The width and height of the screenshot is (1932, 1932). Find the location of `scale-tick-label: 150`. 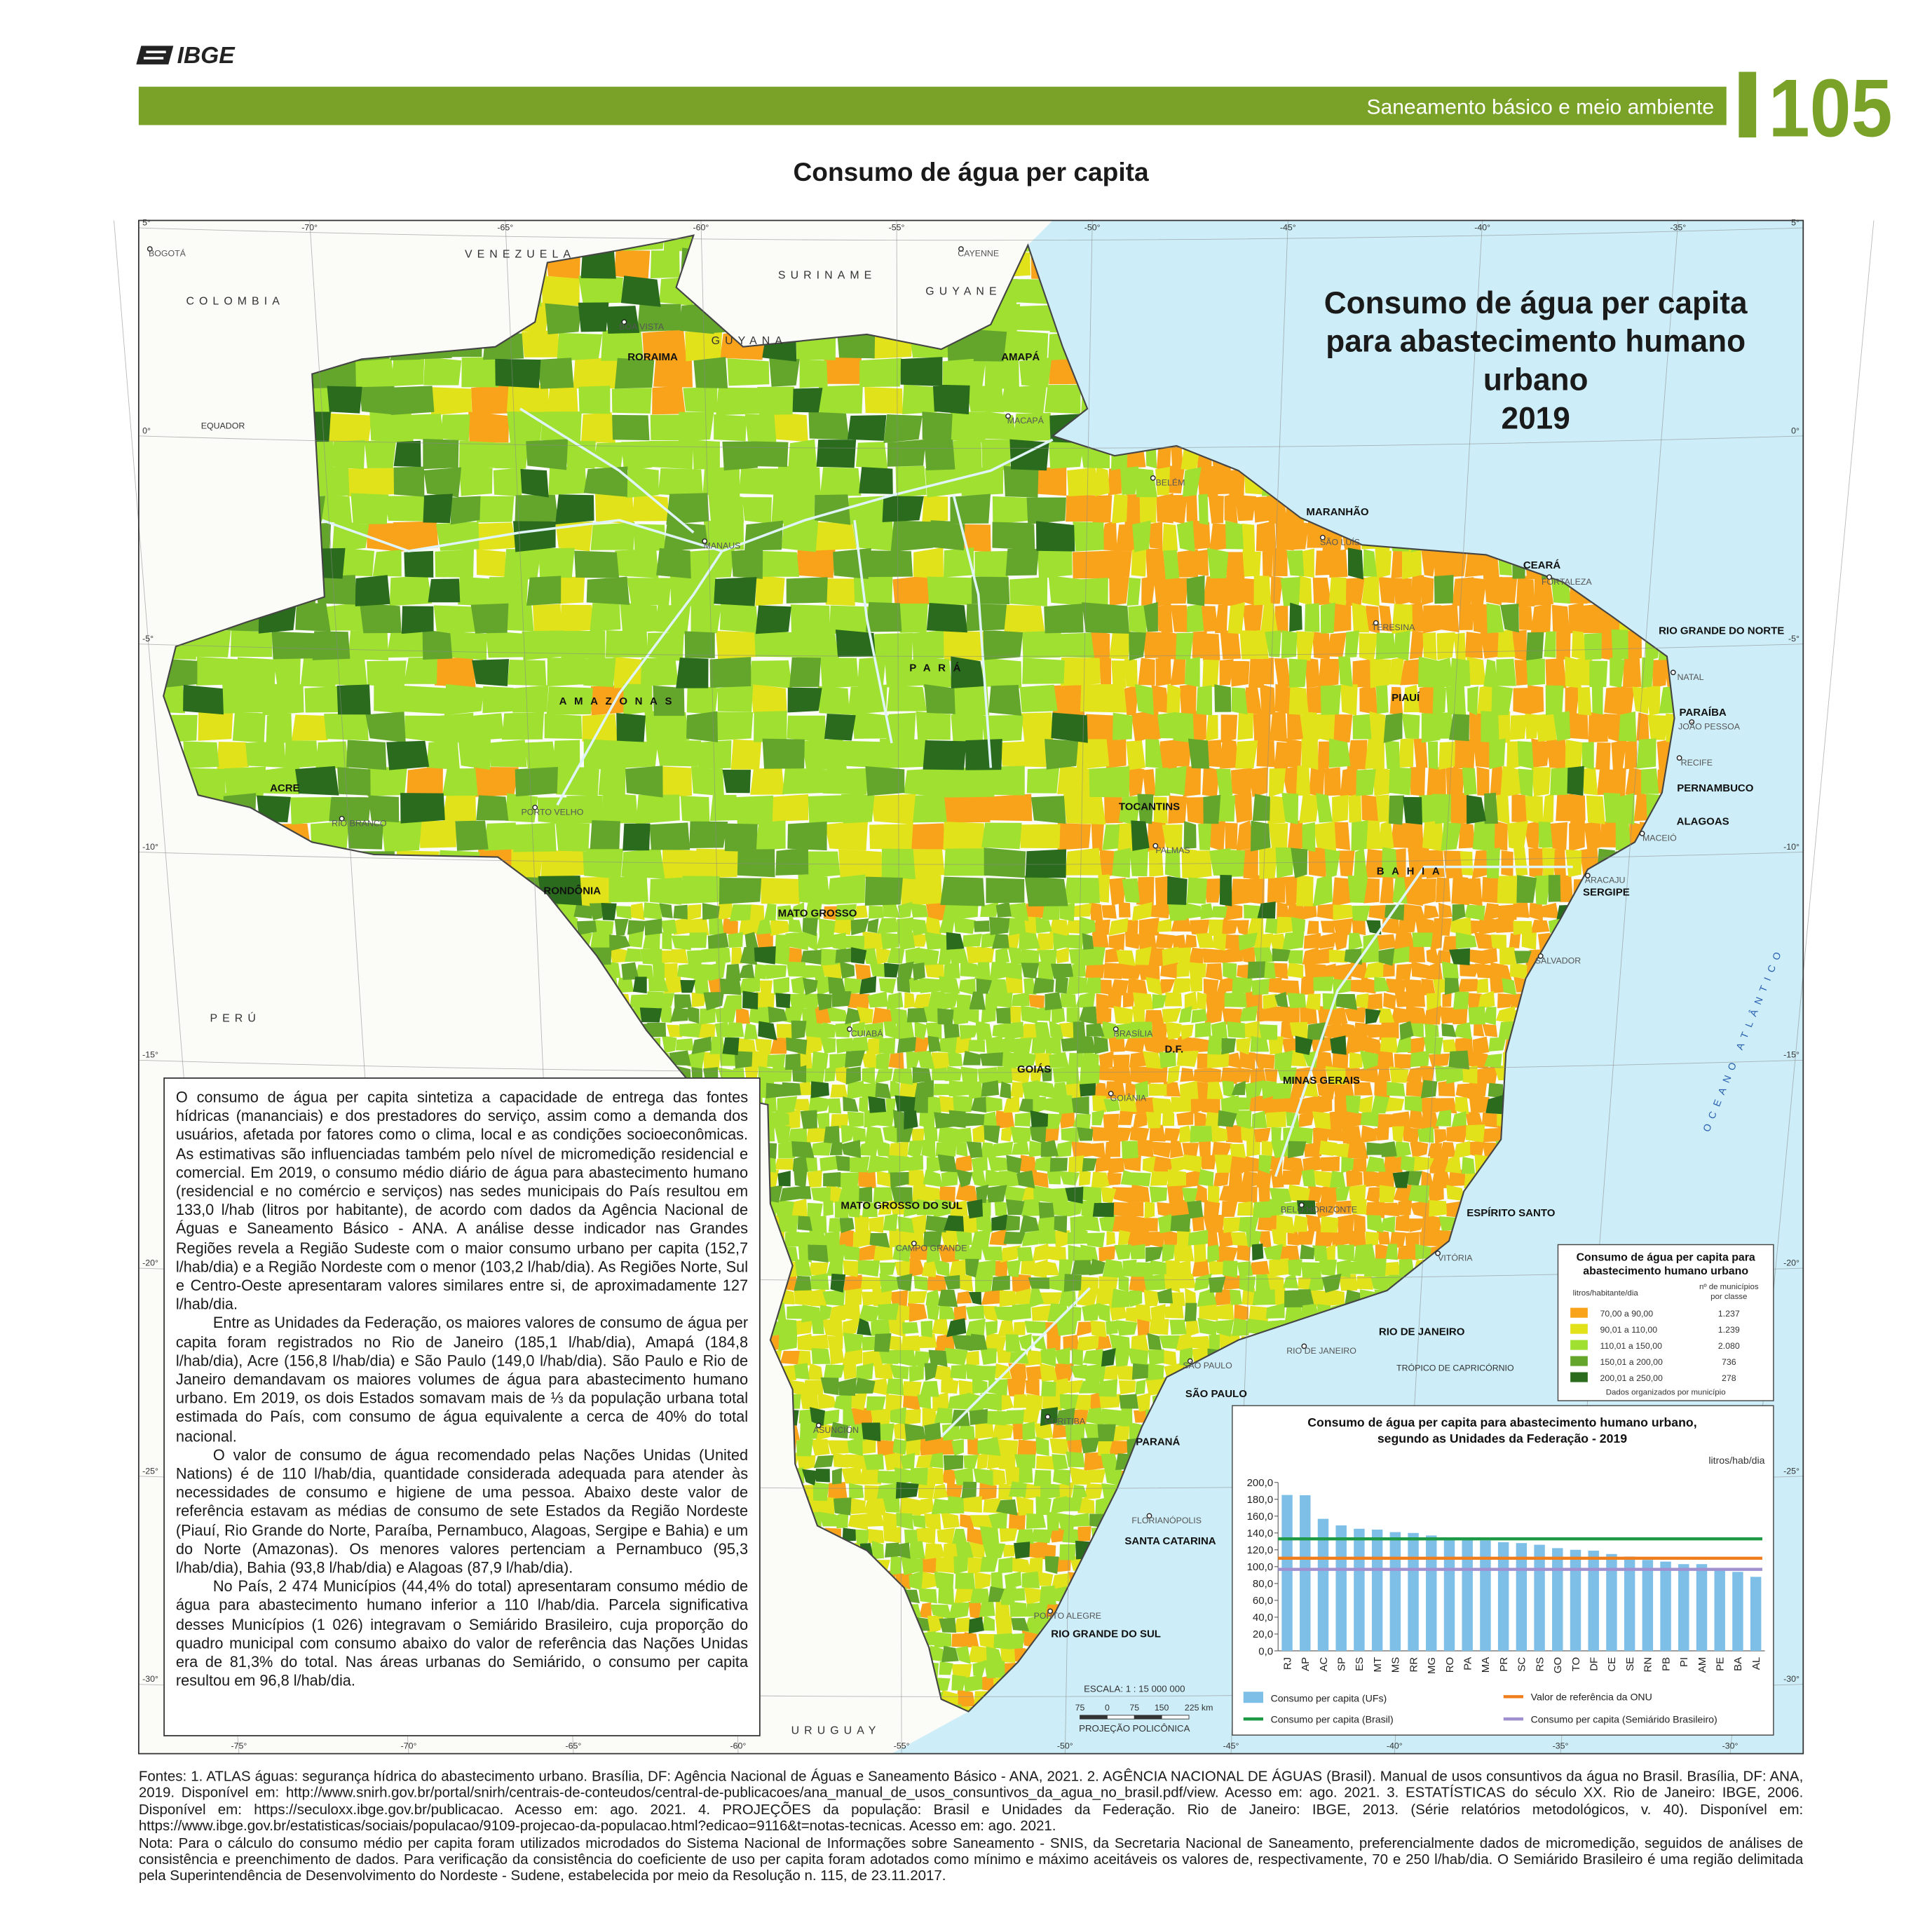

scale-tick-label: 150 is located at coordinates (1162, 1708).